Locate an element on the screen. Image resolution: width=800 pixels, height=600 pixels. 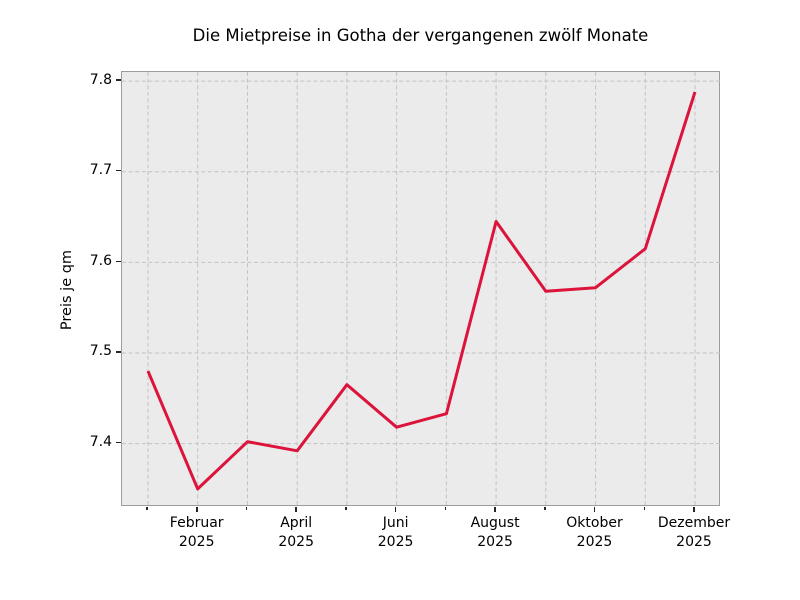
x-tick-label-month: April is located at coordinates (296, 523).